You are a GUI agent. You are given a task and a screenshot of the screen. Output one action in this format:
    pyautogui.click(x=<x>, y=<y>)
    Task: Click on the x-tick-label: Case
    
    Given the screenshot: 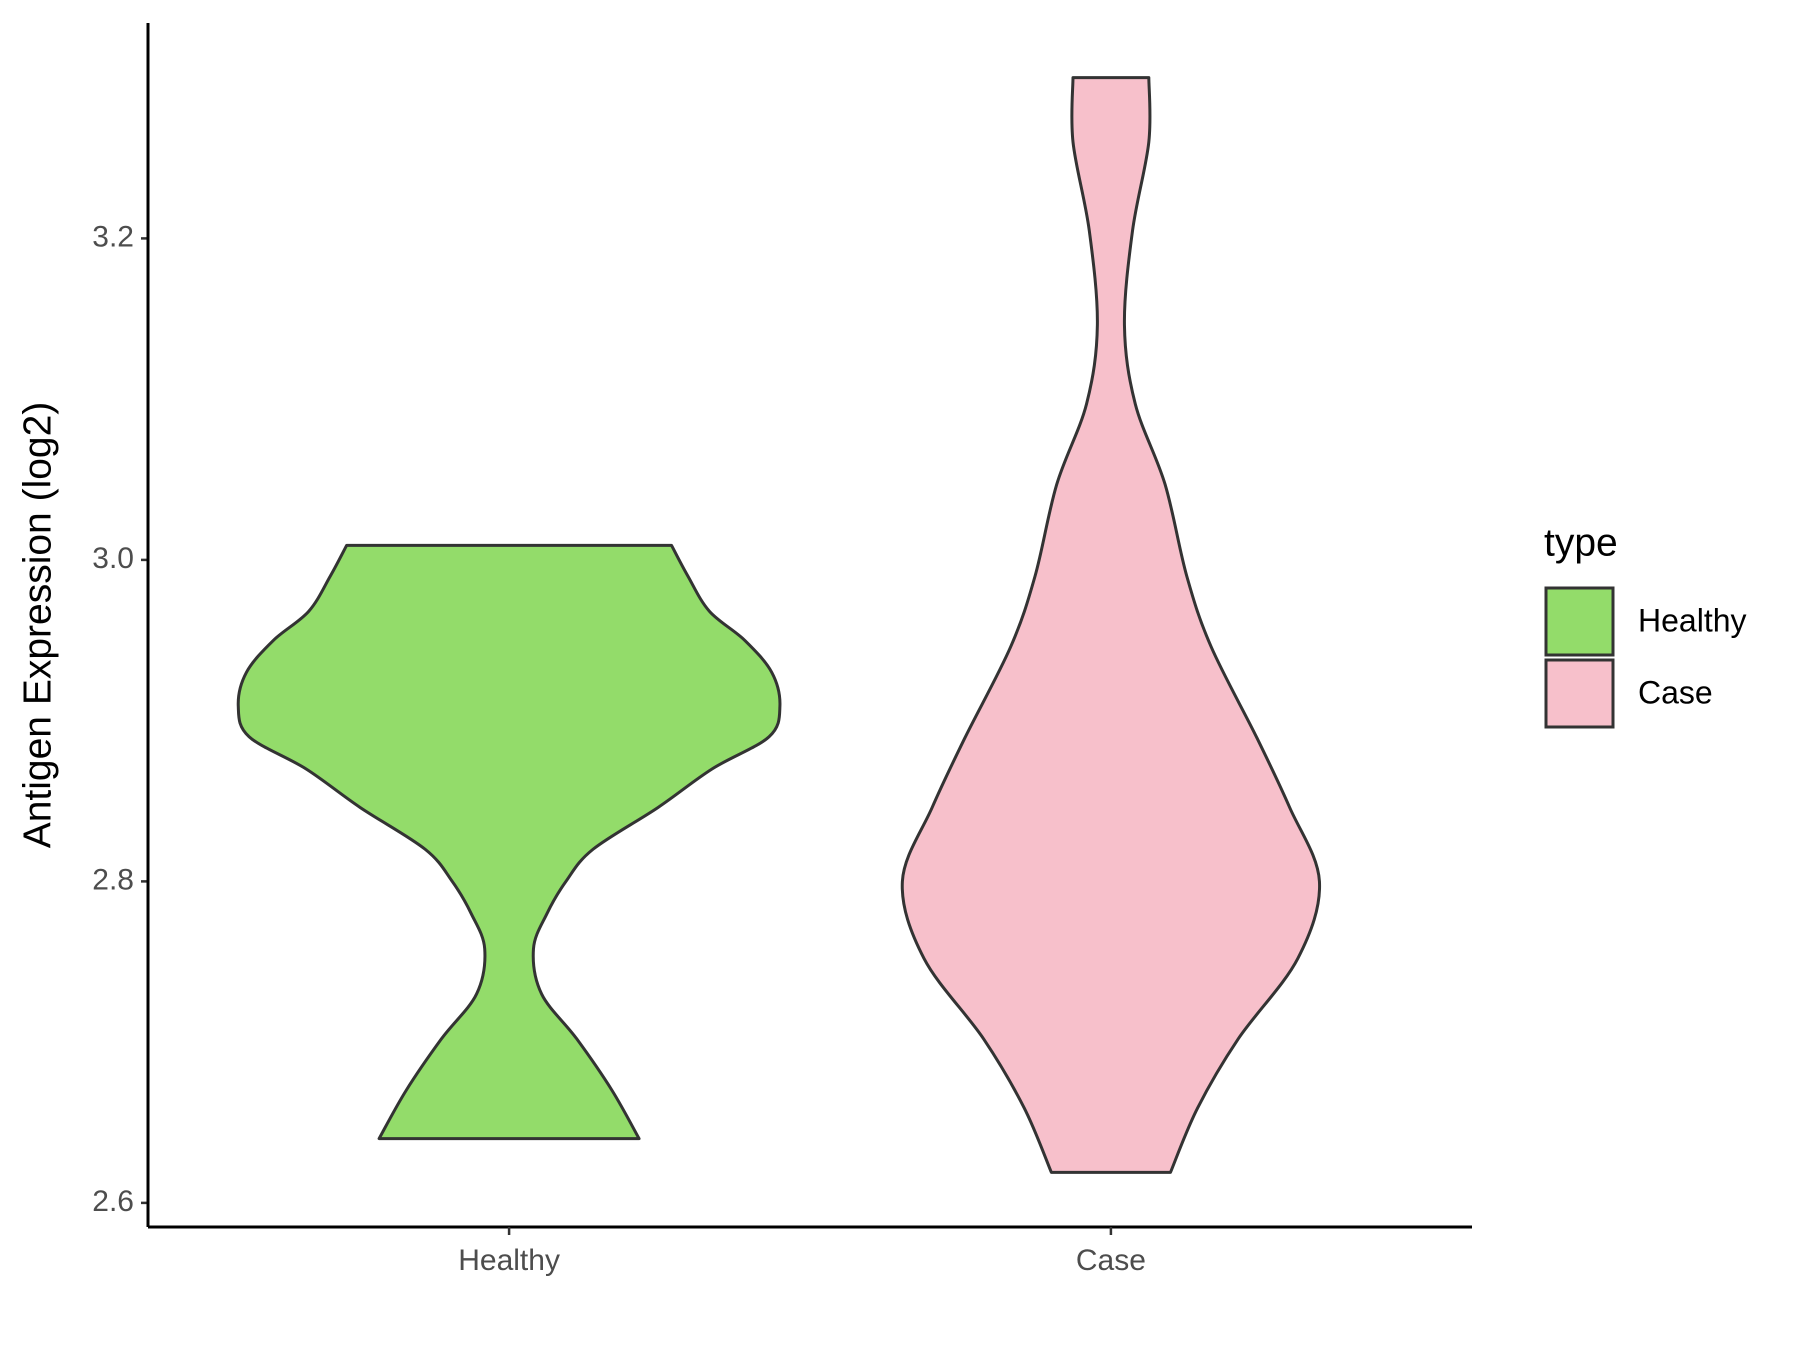 What is the action you would take?
    pyautogui.click(x=1111, y=1260)
    